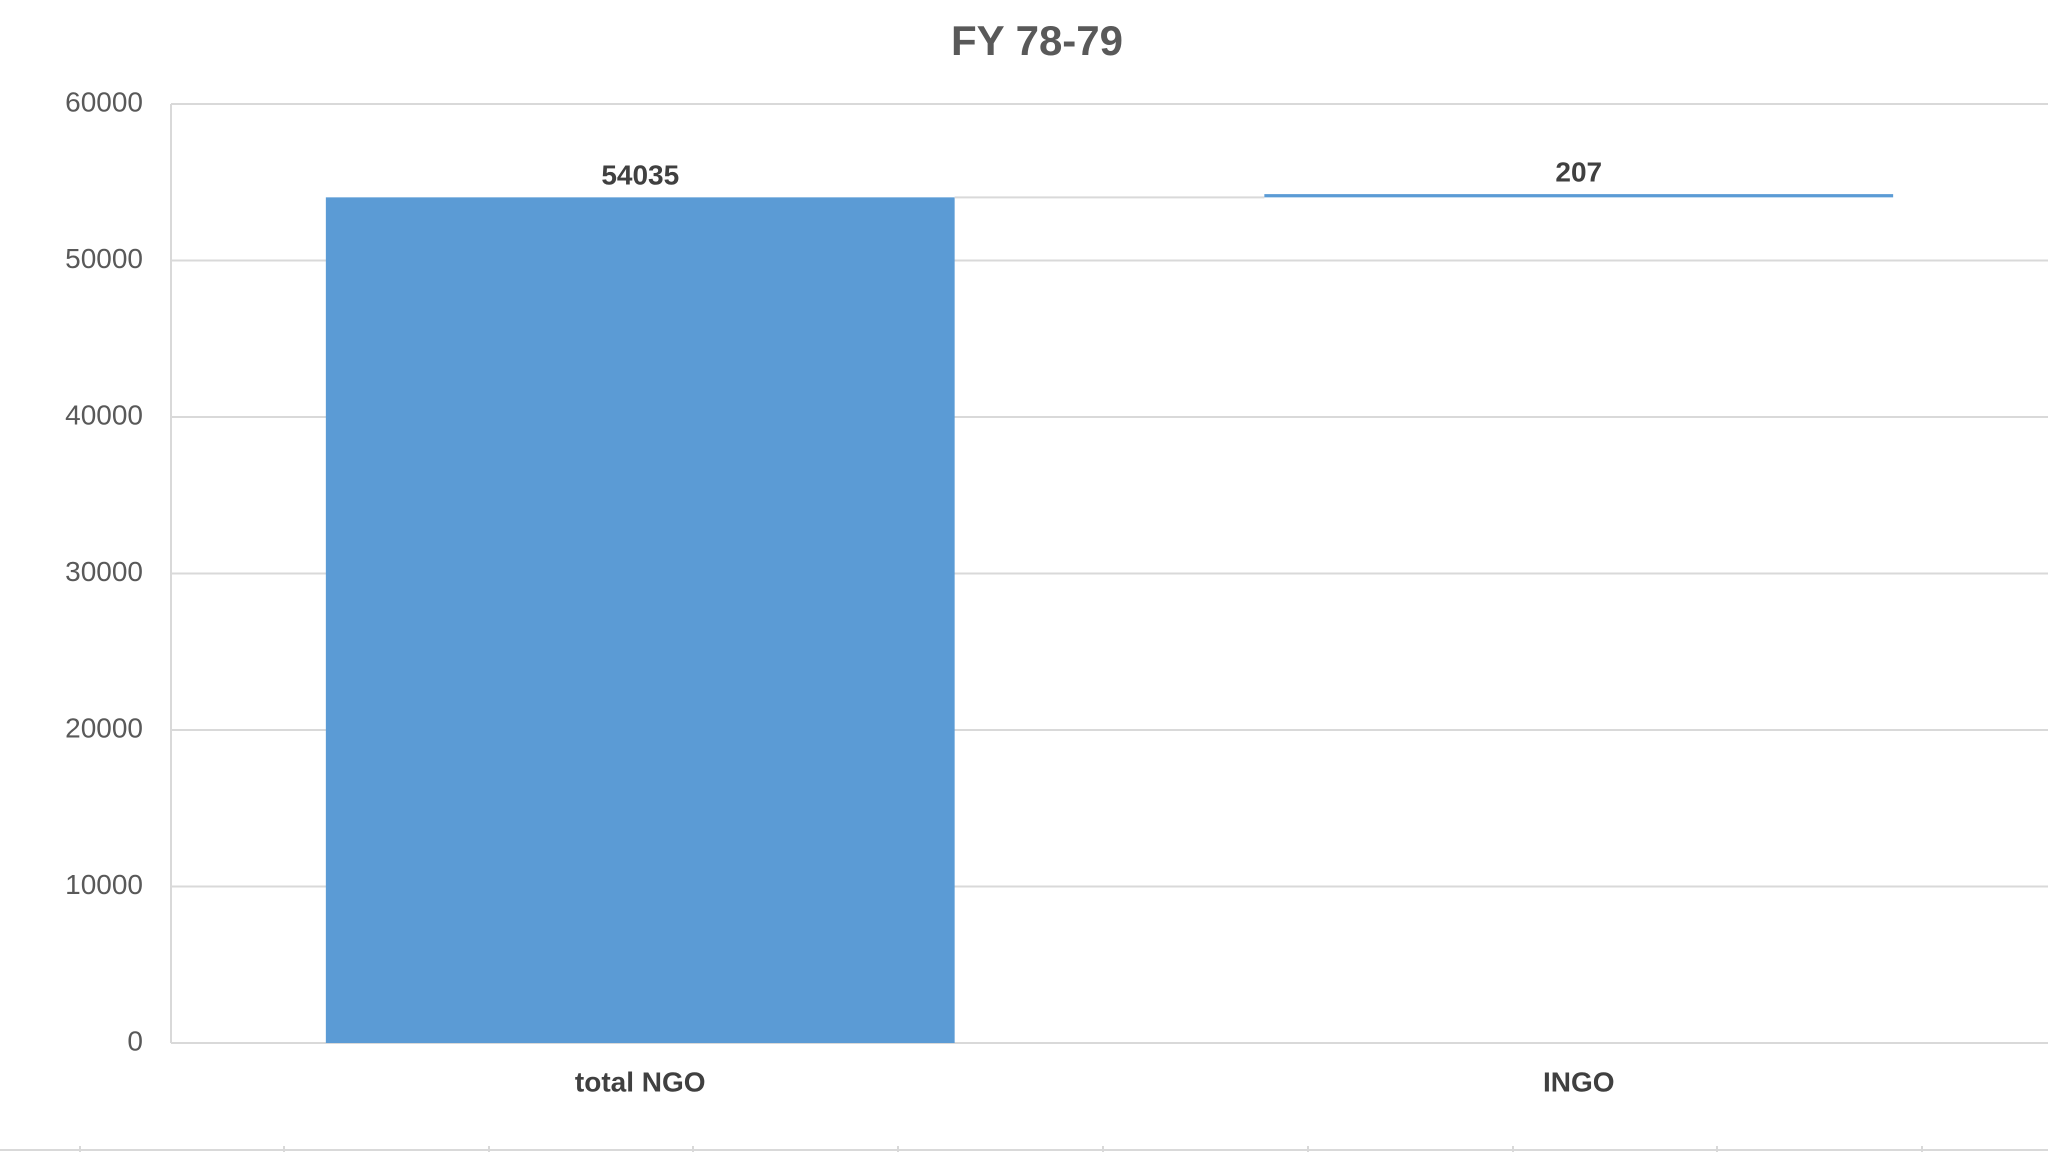  What do you see at coordinates (640, 1081) in the screenshot?
I see `x-tick-label: total NGO` at bounding box center [640, 1081].